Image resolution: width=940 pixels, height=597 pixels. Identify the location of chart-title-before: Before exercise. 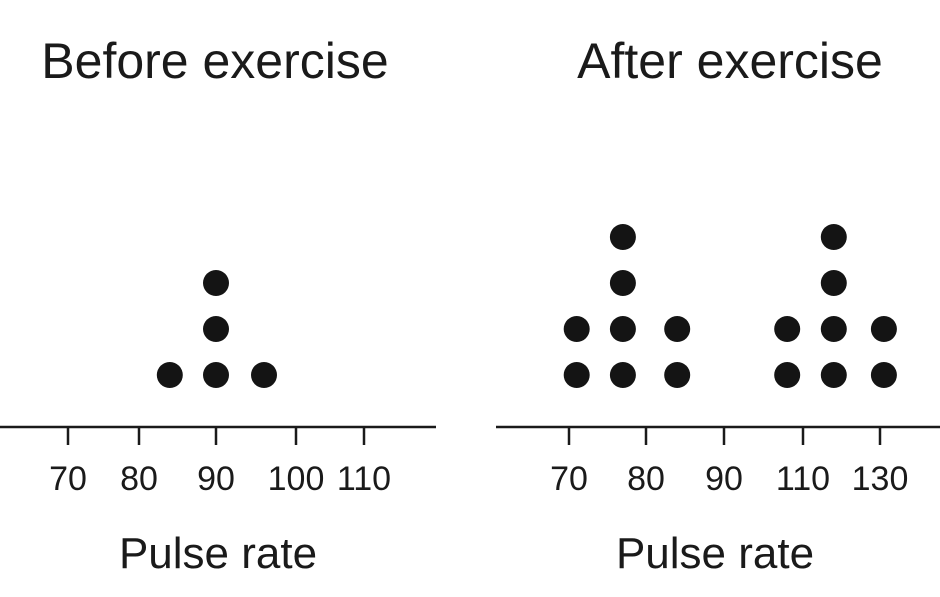
(214, 61).